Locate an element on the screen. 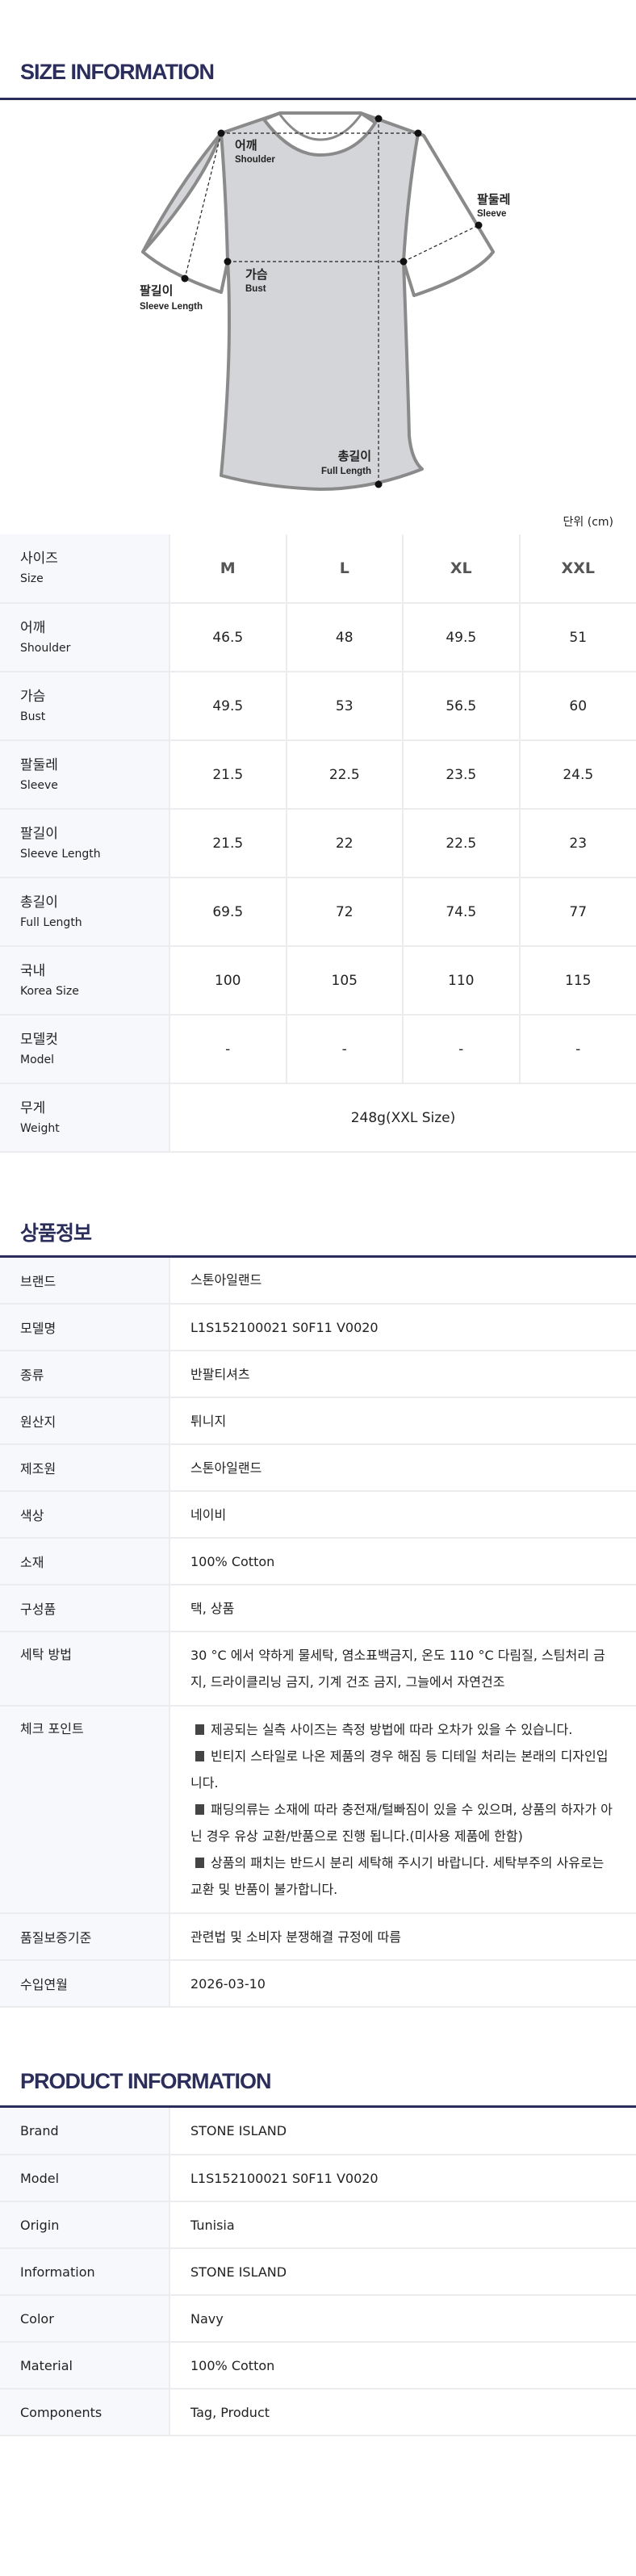 The image size is (636, 2576). size-value: 21.5 is located at coordinates (228, 775).